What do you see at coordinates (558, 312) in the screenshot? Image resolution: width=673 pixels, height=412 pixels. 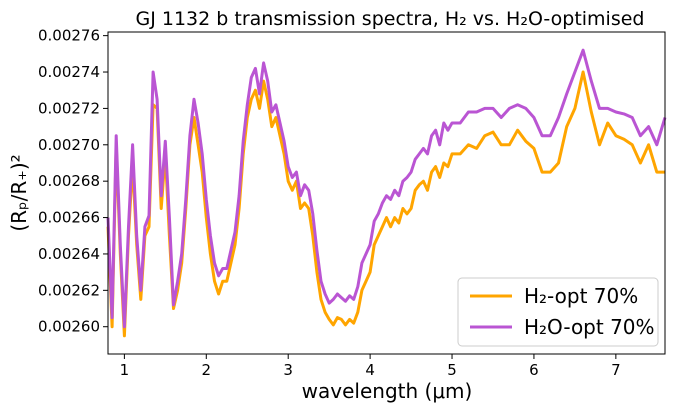 I see `legend: H₂-opt 70% H₂O-opt 70%` at bounding box center [558, 312].